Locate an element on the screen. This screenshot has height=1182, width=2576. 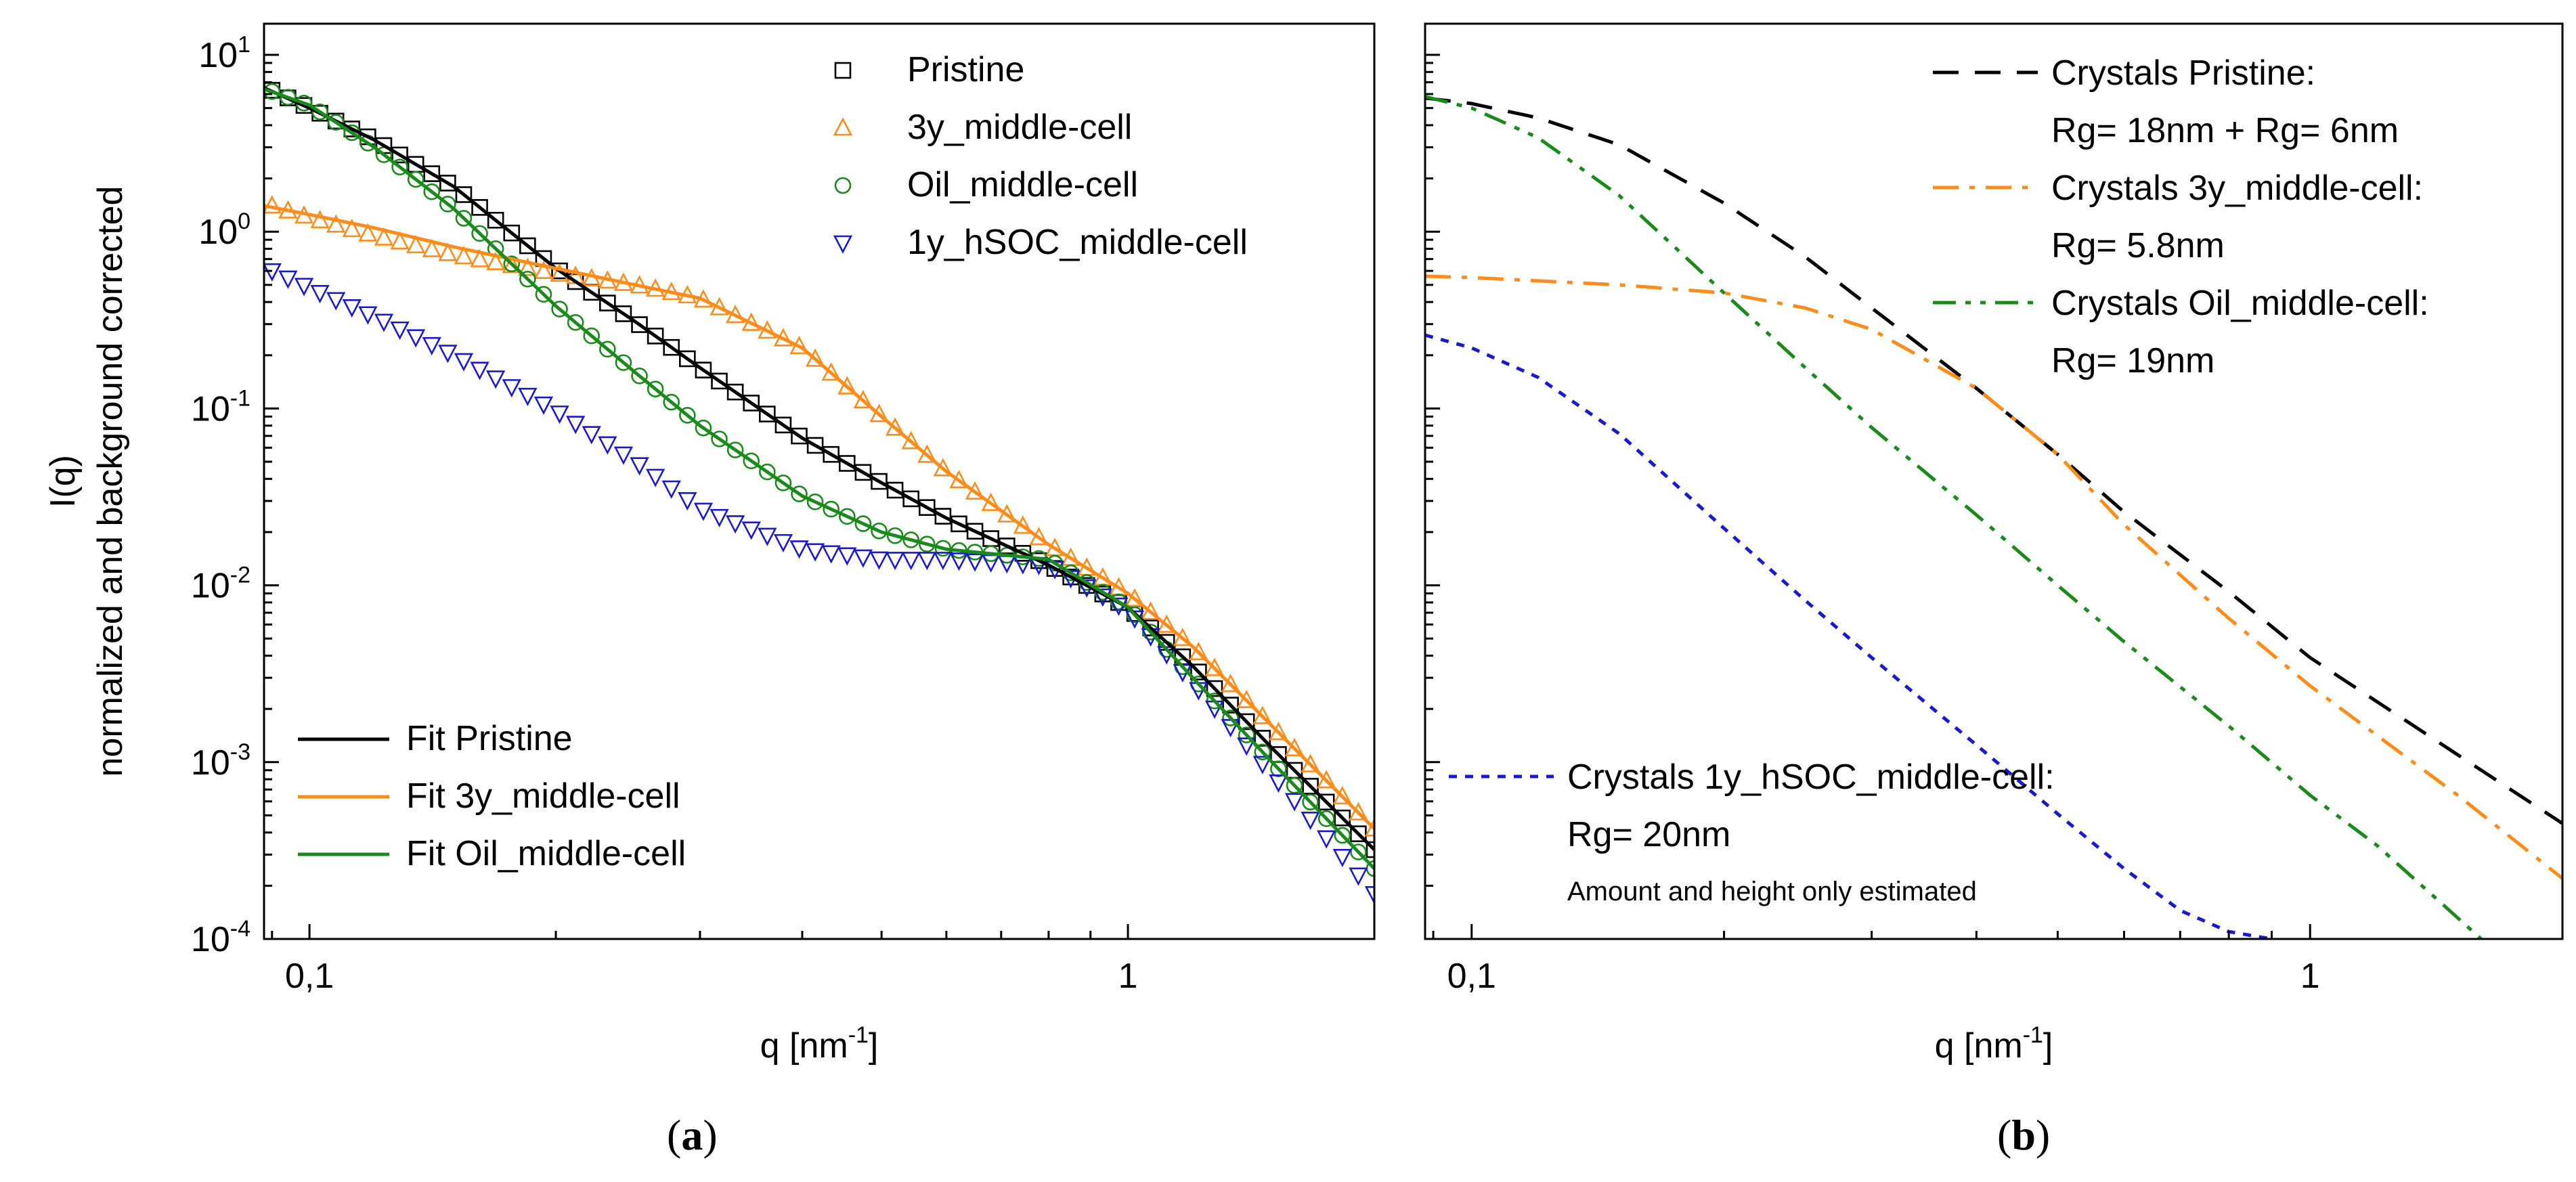
legend-sub-crystals-3y-middle-cell: Rg= 5.8nm is located at coordinates (2138, 246).